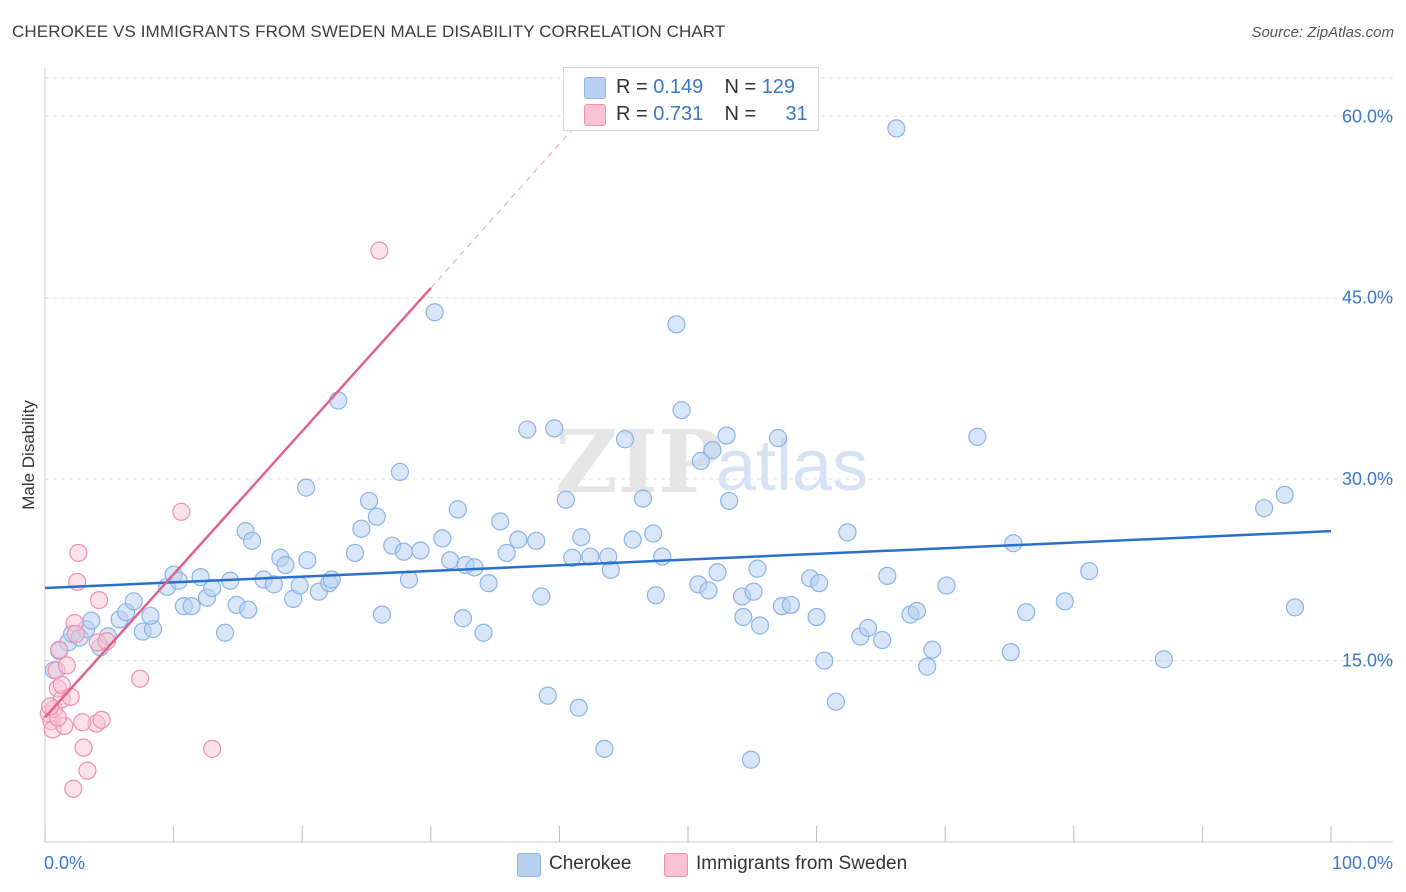 This screenshot has width=1406, height=892. What do you see at coordinates (1322, 32) in the screenshot?
I see `source-credit: Source: ZipAtlas.com` at bounding box center [1322, 32].